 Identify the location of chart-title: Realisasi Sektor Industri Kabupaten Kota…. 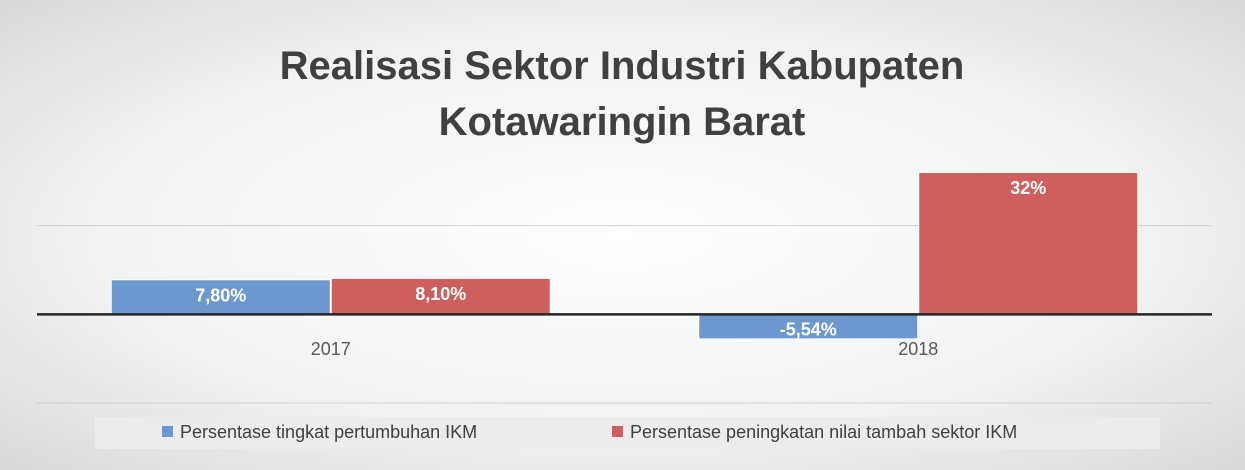
(622, 94).